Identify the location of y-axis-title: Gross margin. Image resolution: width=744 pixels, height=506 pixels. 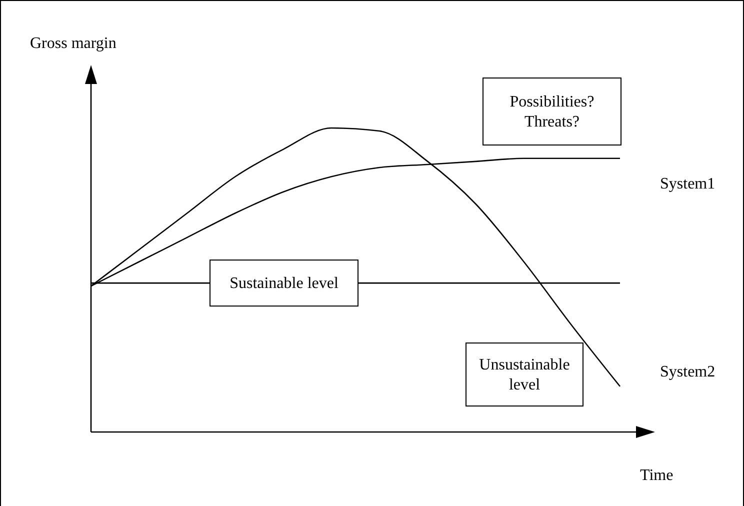
(73, 43).